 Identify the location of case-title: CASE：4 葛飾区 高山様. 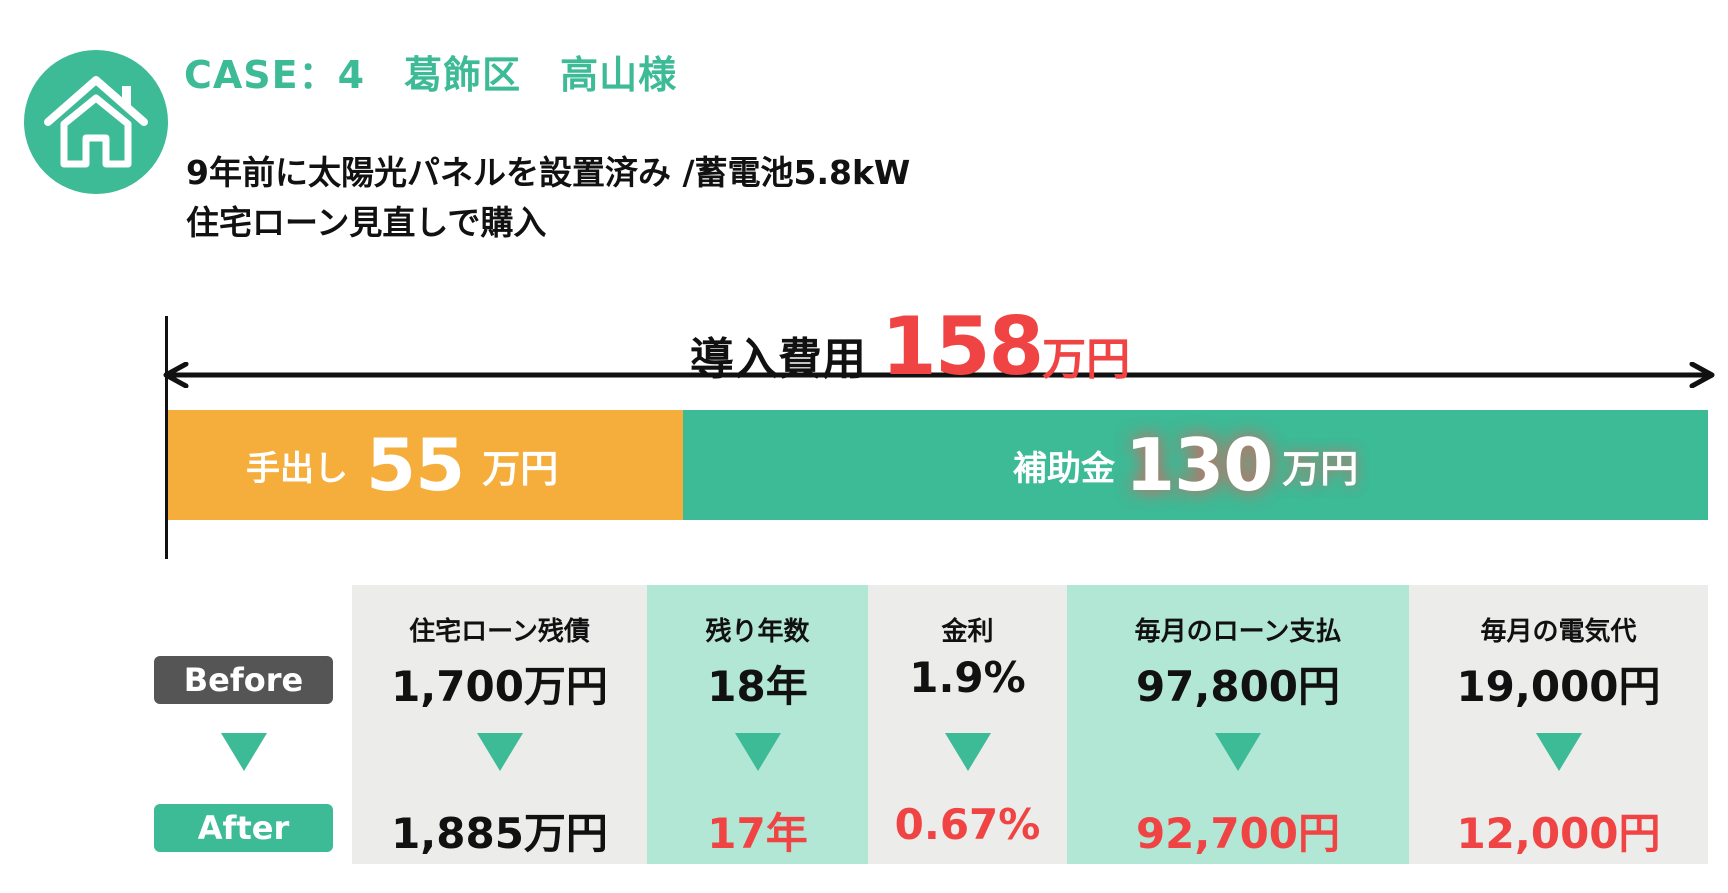
(431, 75).